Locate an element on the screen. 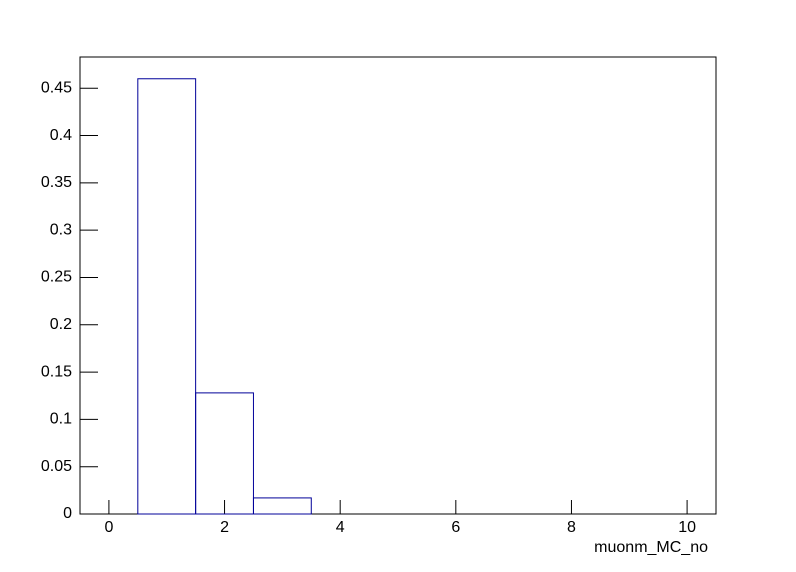 The width and height of the screenshot is (796, 572). x-tick-label: 0 is located at coordinates (108, 527).